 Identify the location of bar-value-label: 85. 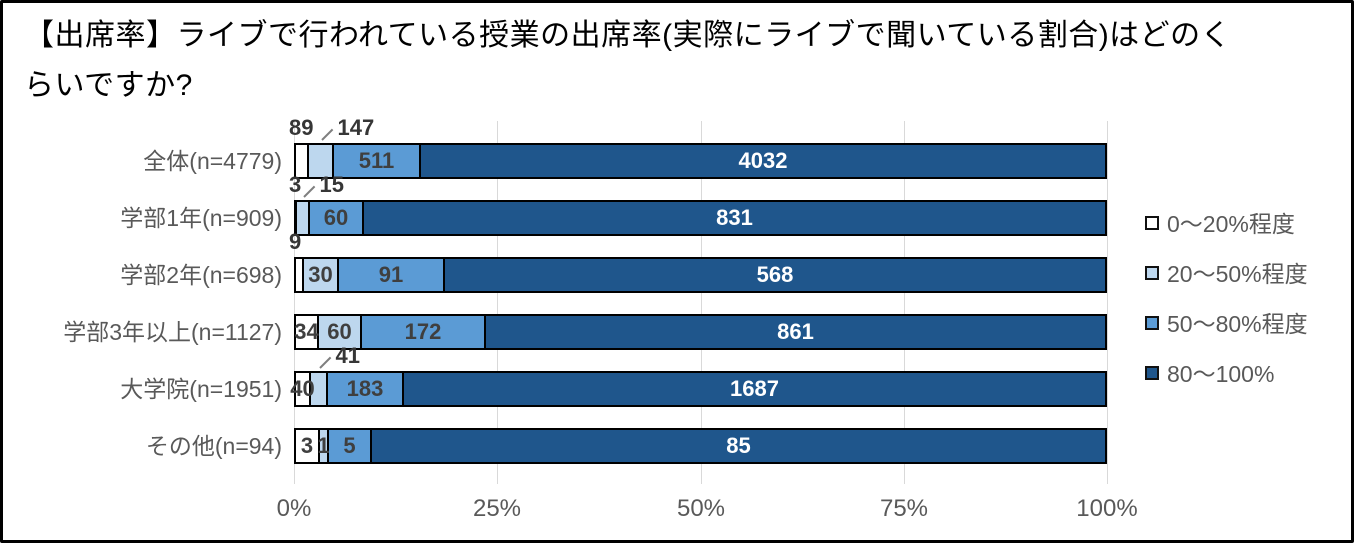
(738, 445).